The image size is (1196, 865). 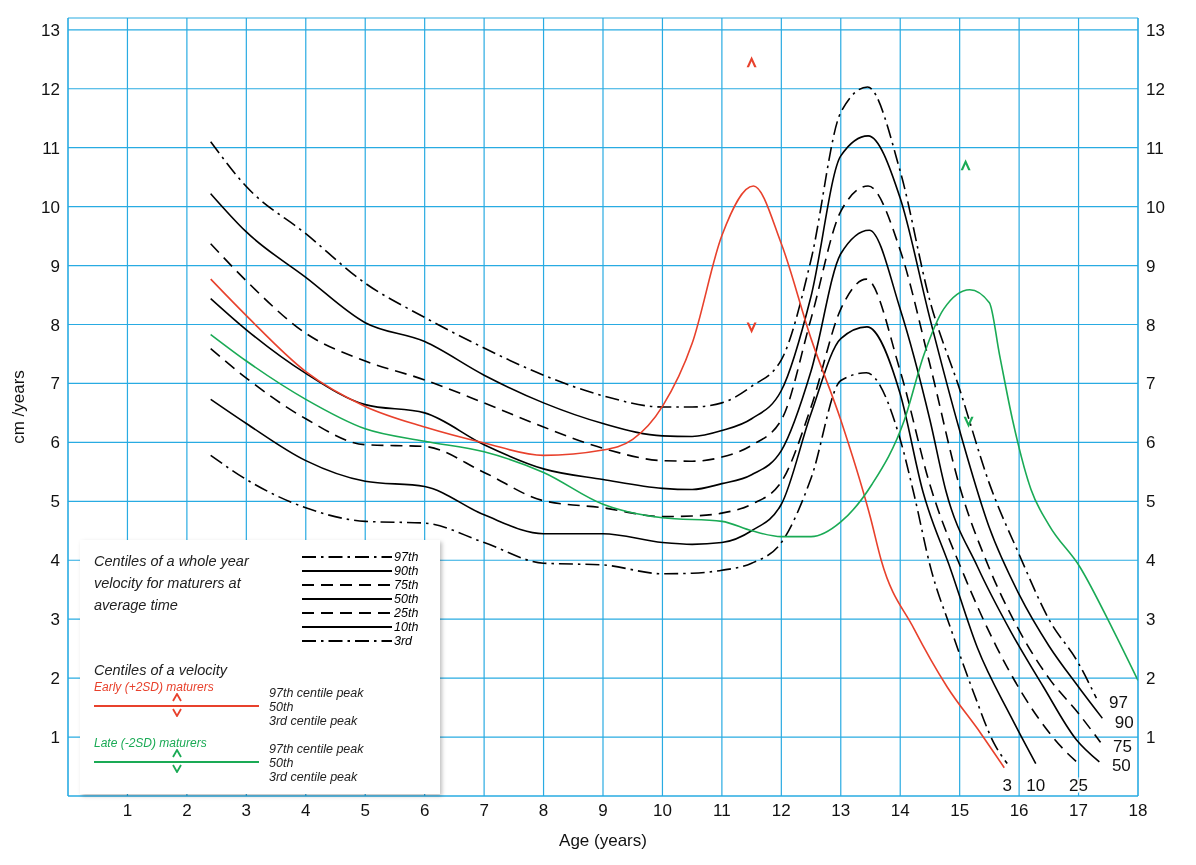 I want to click on annotation: Centiles of a velocity, so click(x=161, y=670).